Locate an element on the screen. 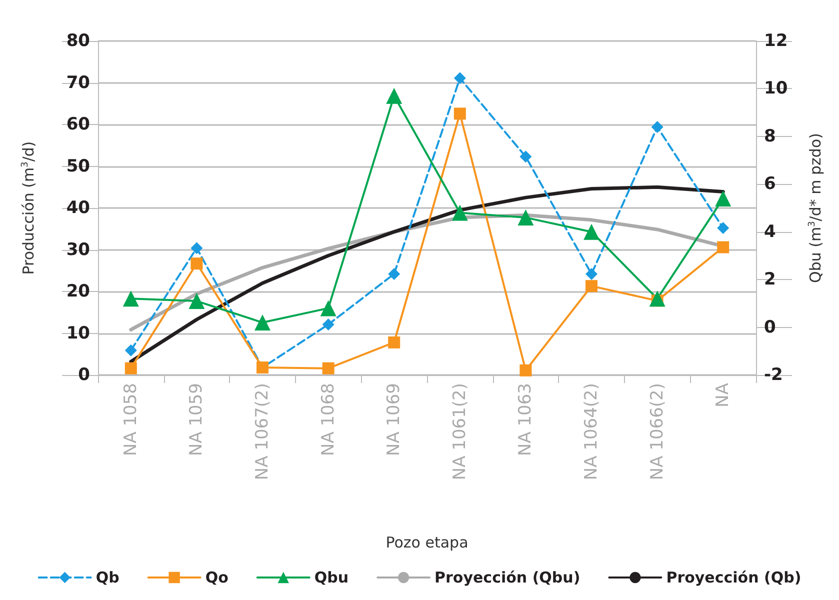 This screenshot has height=600, width=839. legend-label: Proyección (Qbu) is located at coordinates (507, 577).